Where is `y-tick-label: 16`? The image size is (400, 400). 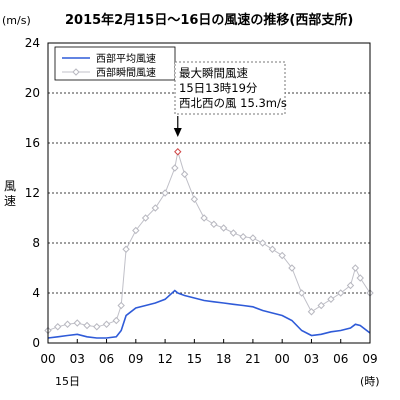 y-tick-label: 16 is located at coordinates (32, 143).